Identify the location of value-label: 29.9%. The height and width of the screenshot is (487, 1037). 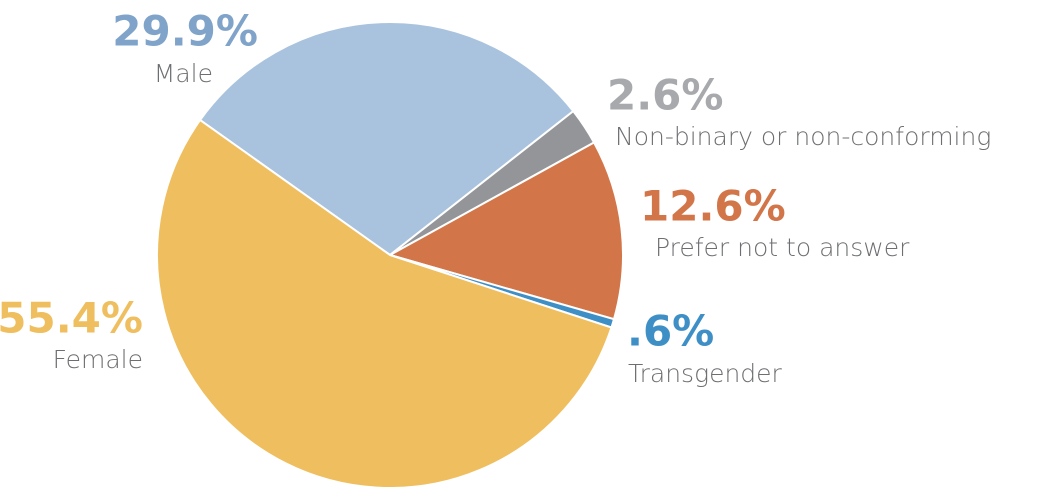
(185, 31).